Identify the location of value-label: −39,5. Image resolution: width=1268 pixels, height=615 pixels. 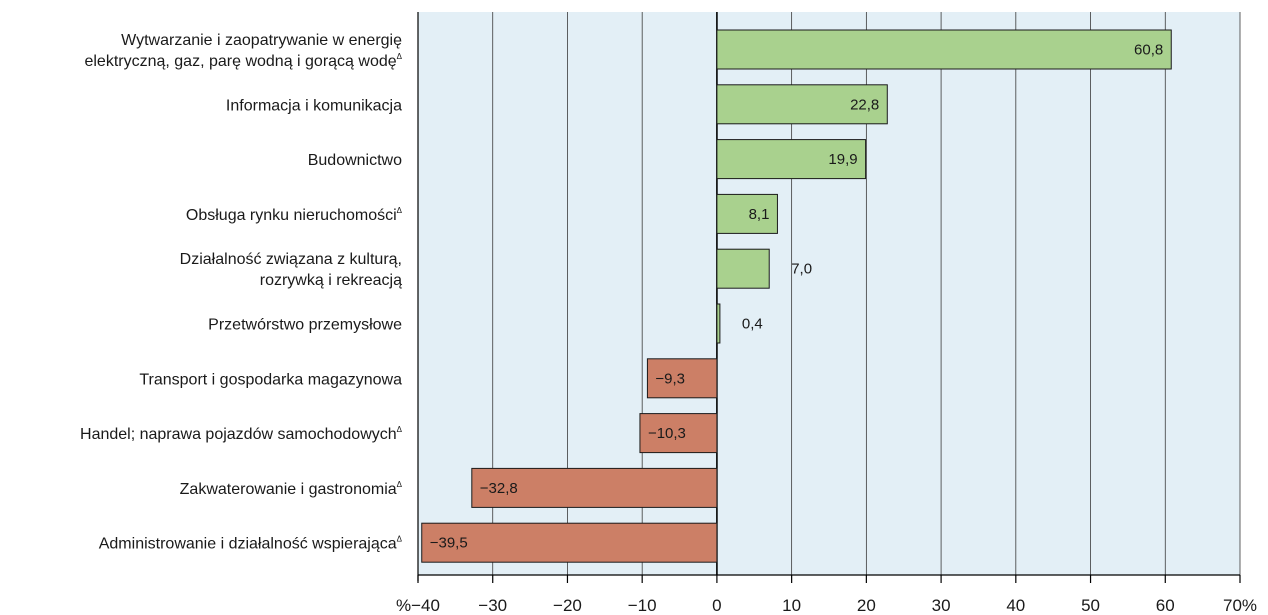
(449, 543).